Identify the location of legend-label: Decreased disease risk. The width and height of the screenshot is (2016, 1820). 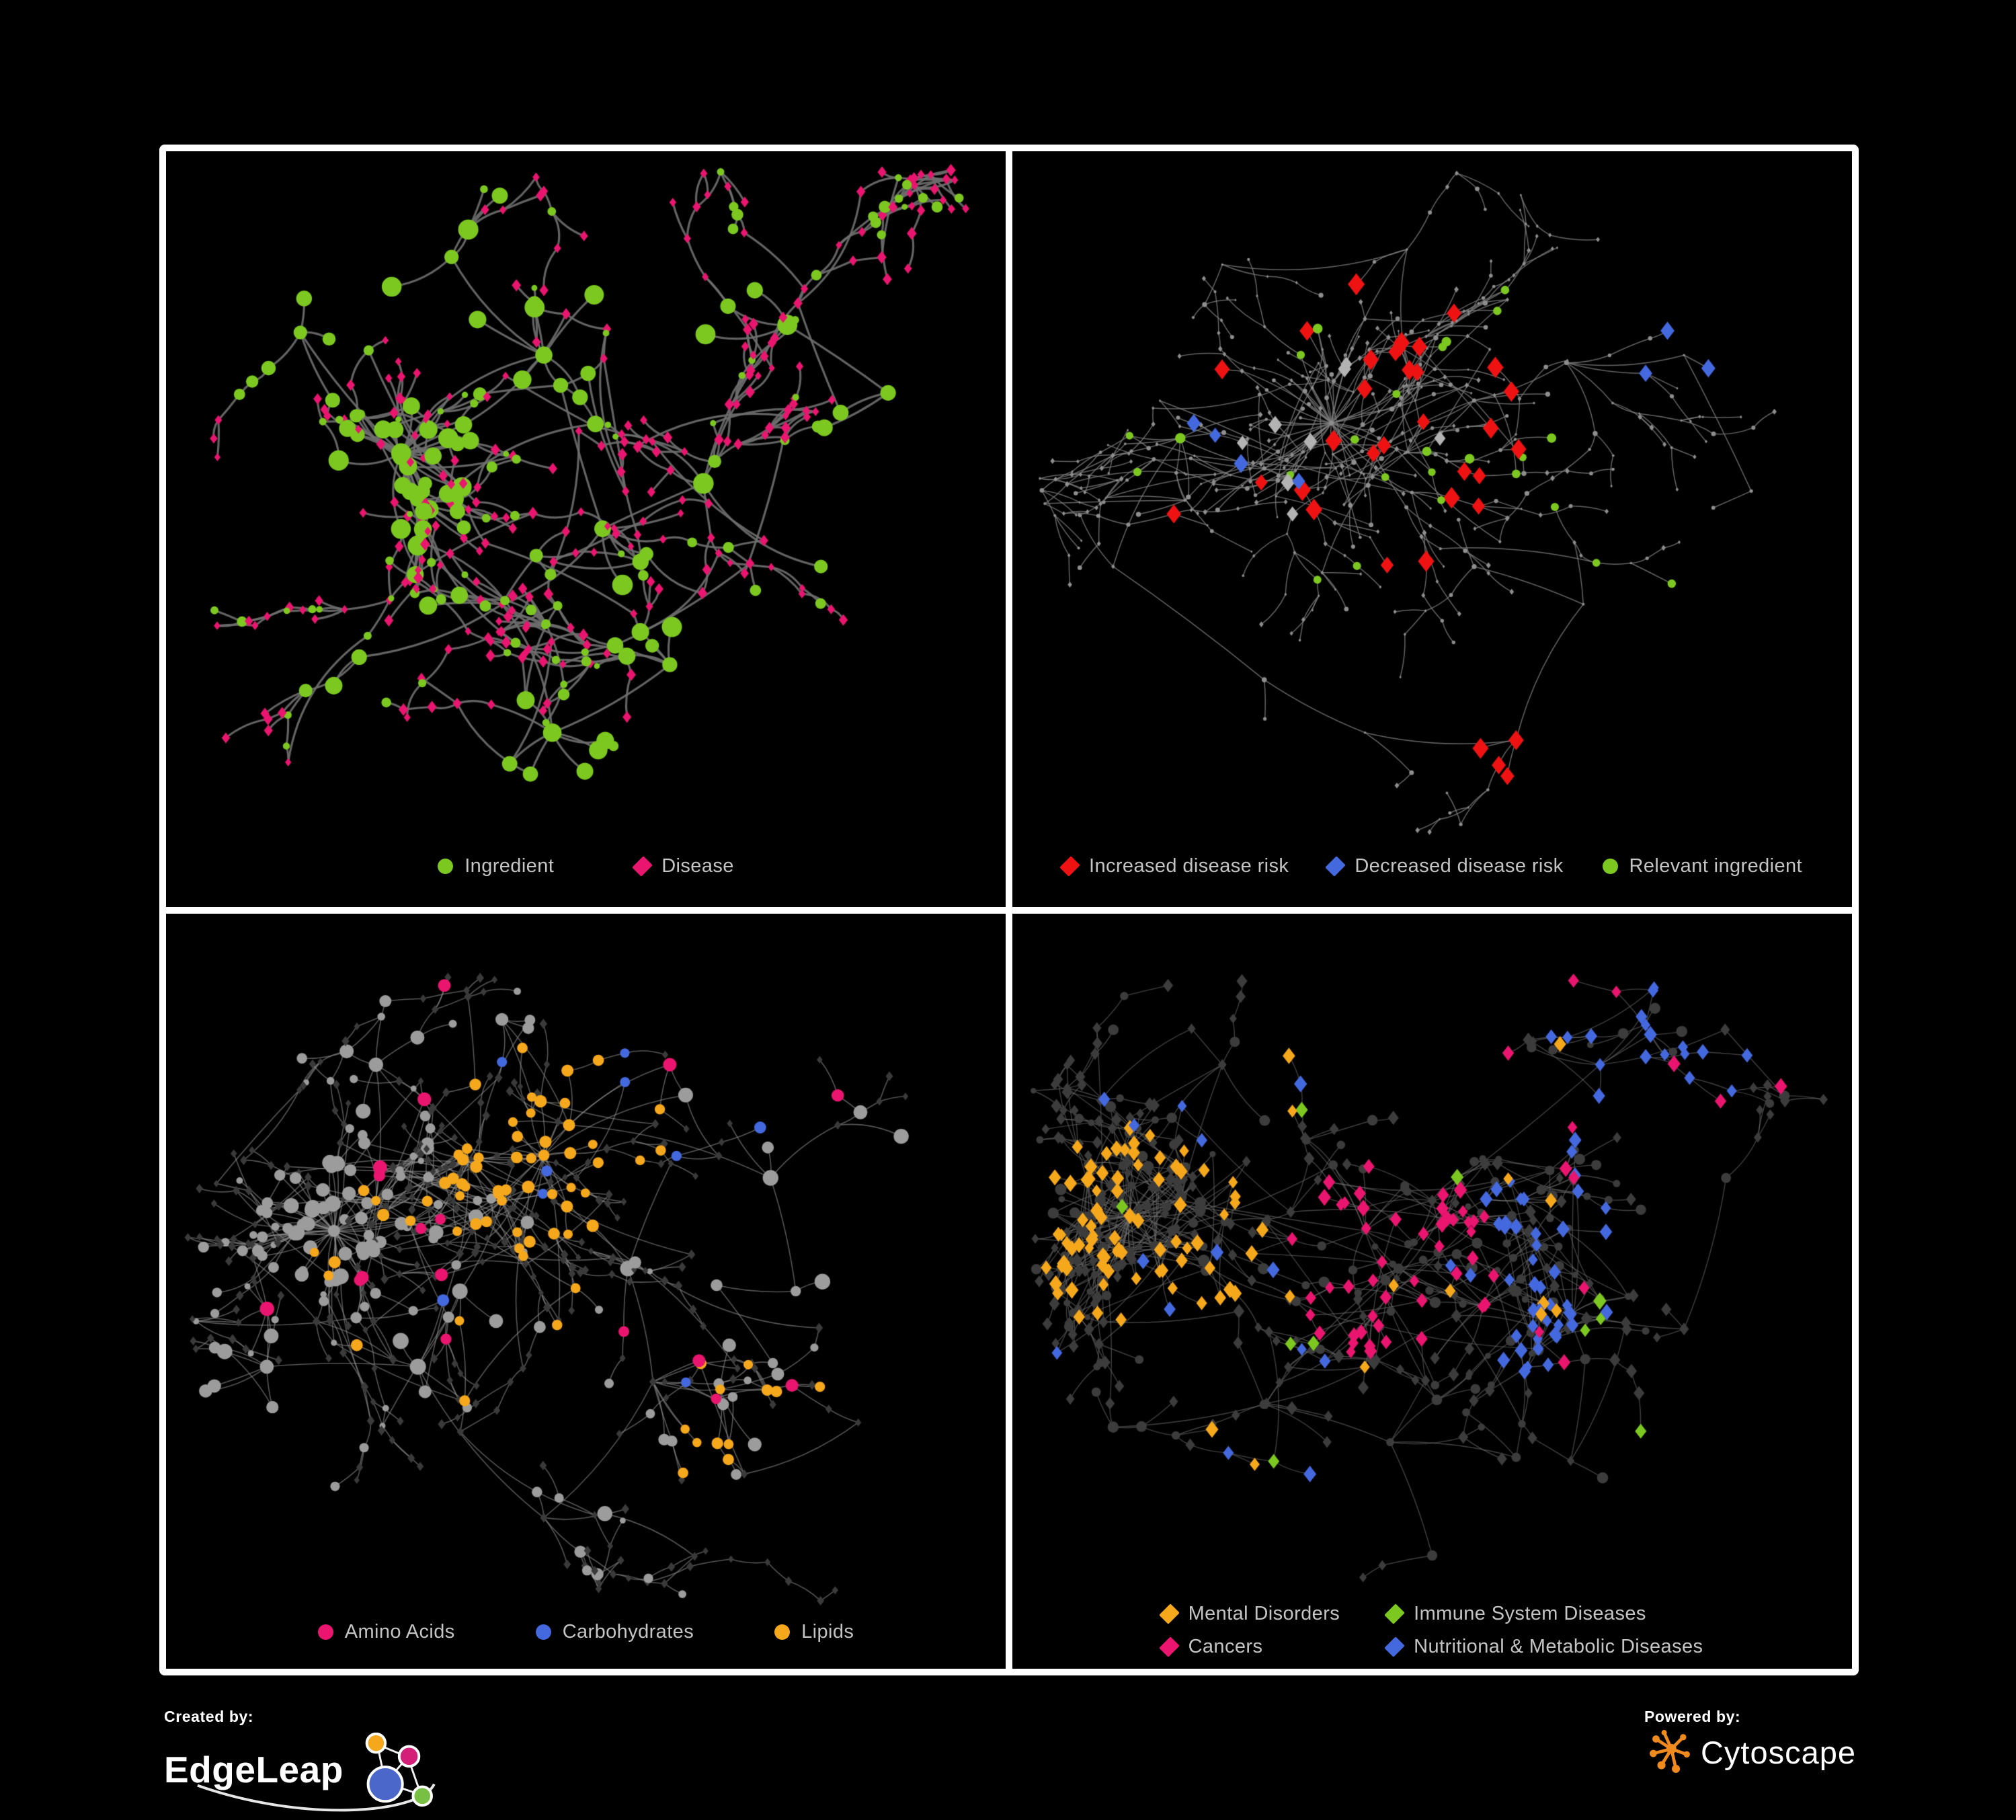
(1459, 866).